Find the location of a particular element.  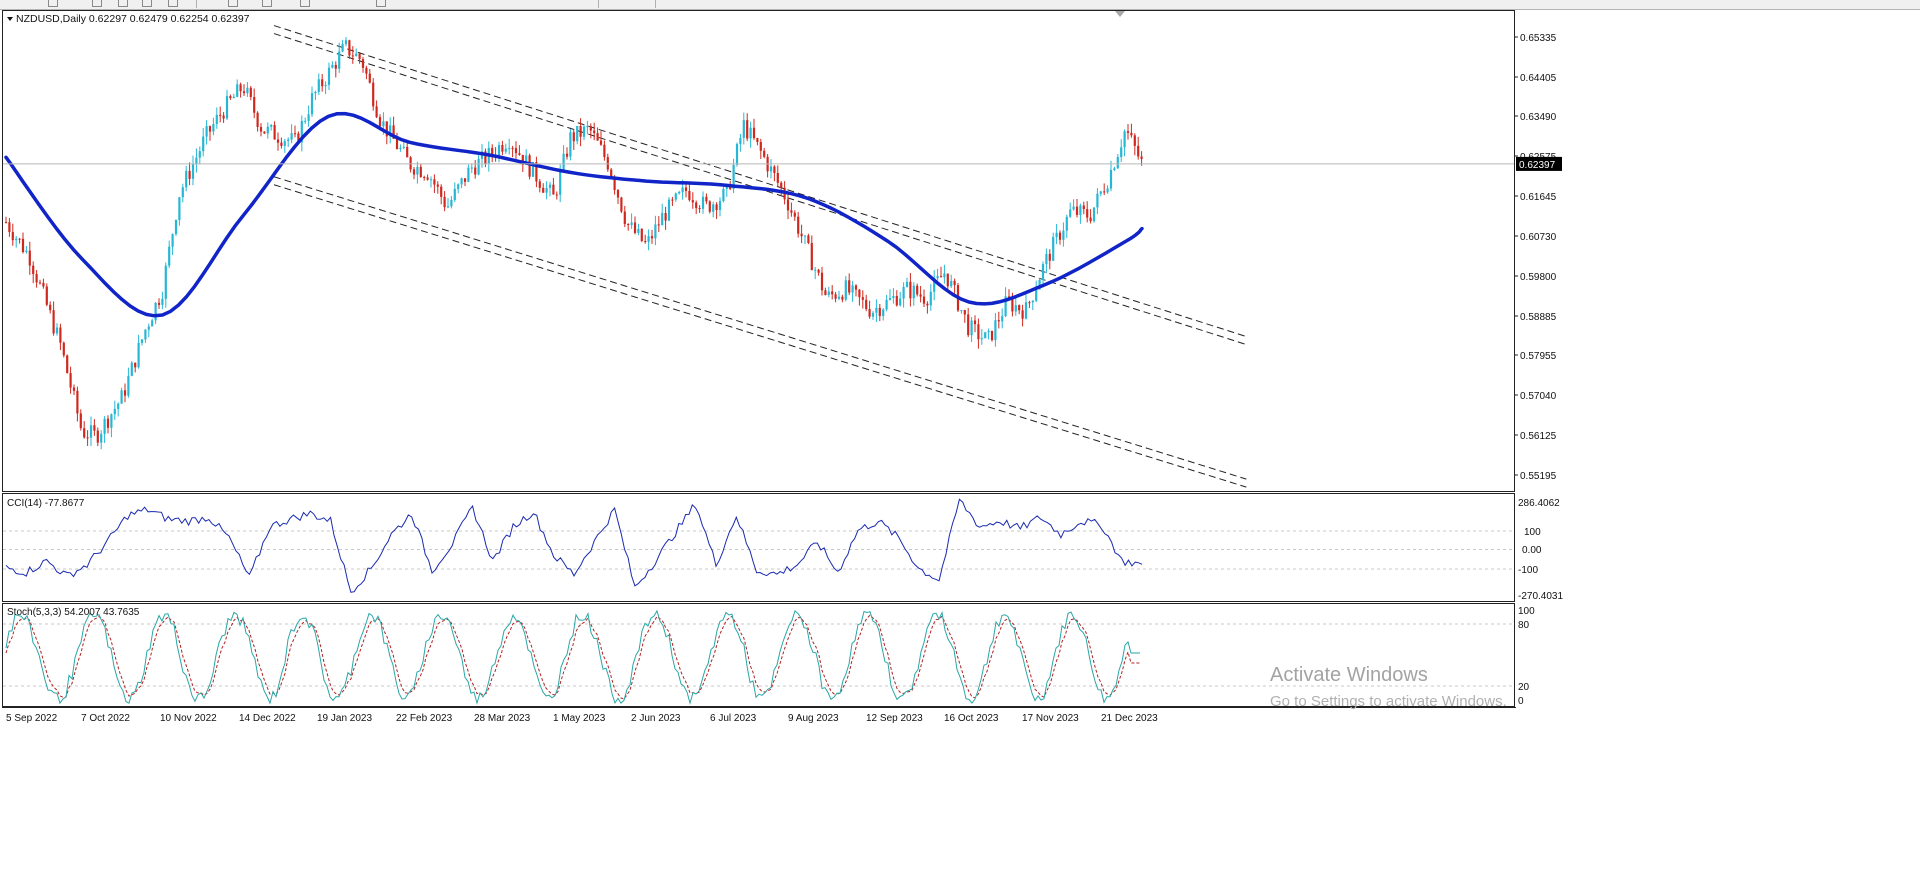

price-label: 0.56125 is located at coordinates (1538, 436).